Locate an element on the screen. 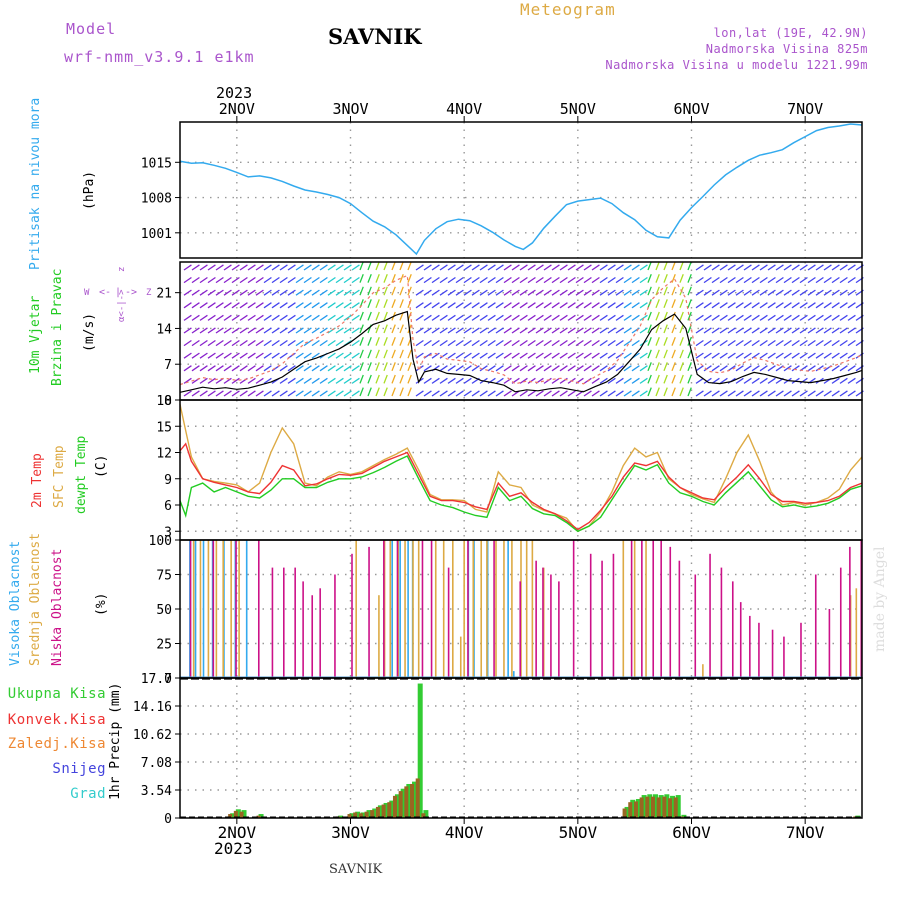  wind-compass-left: <- is located at coordinates (105, 292).